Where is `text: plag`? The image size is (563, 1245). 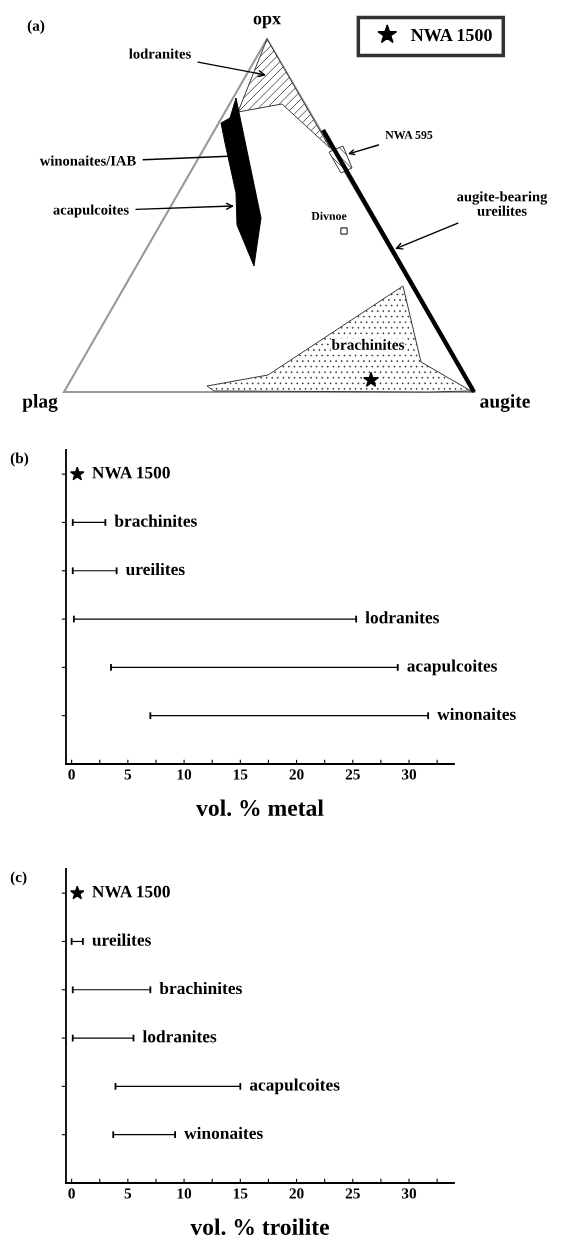
text: plag is located at coordinates (40, 403).